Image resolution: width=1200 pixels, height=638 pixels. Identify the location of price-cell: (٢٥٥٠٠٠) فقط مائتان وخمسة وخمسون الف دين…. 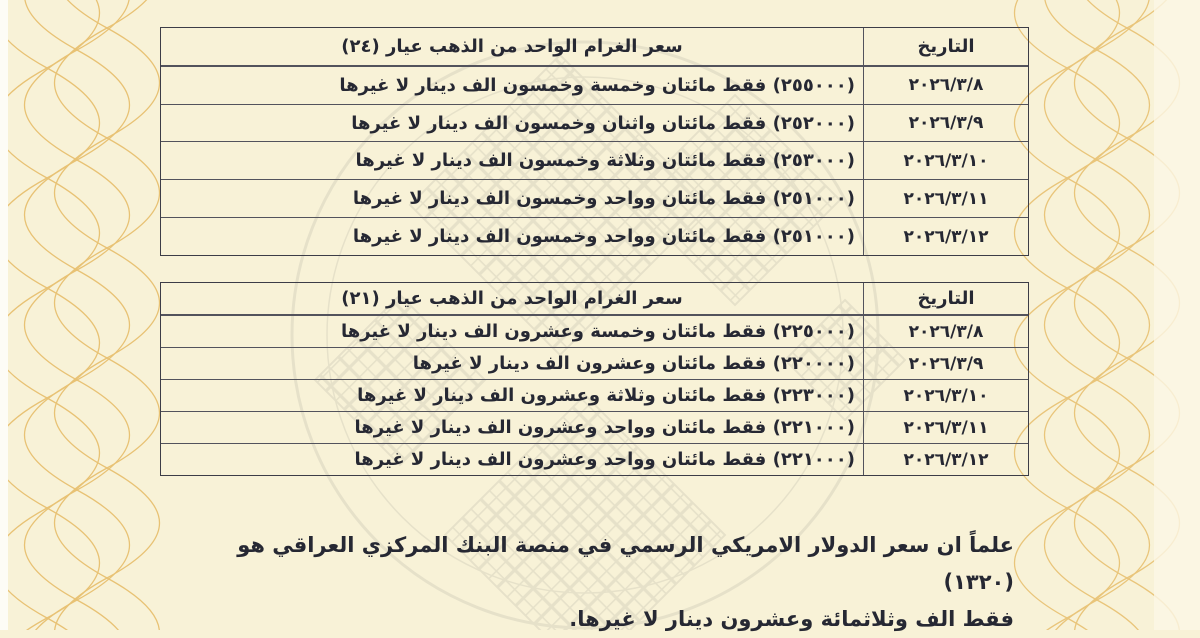
(597, 85).